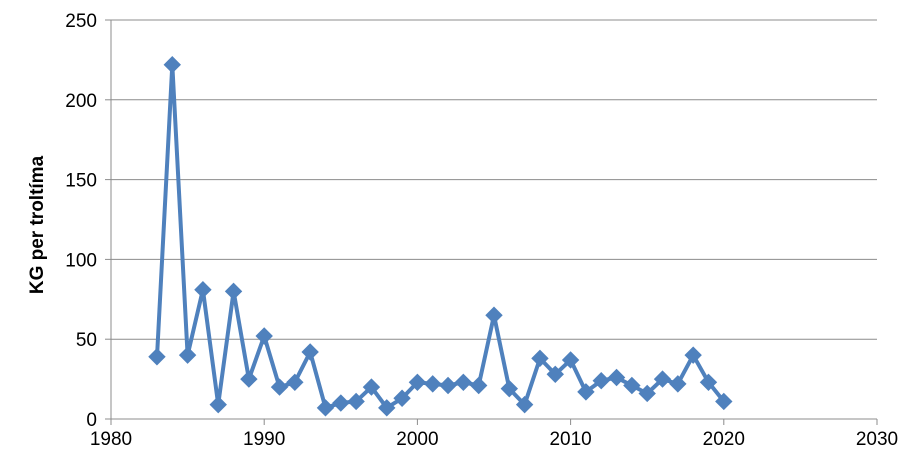 This screenshot has height=473, width=911. I want to click on x-tick-label: 2030, so click(877, 439).